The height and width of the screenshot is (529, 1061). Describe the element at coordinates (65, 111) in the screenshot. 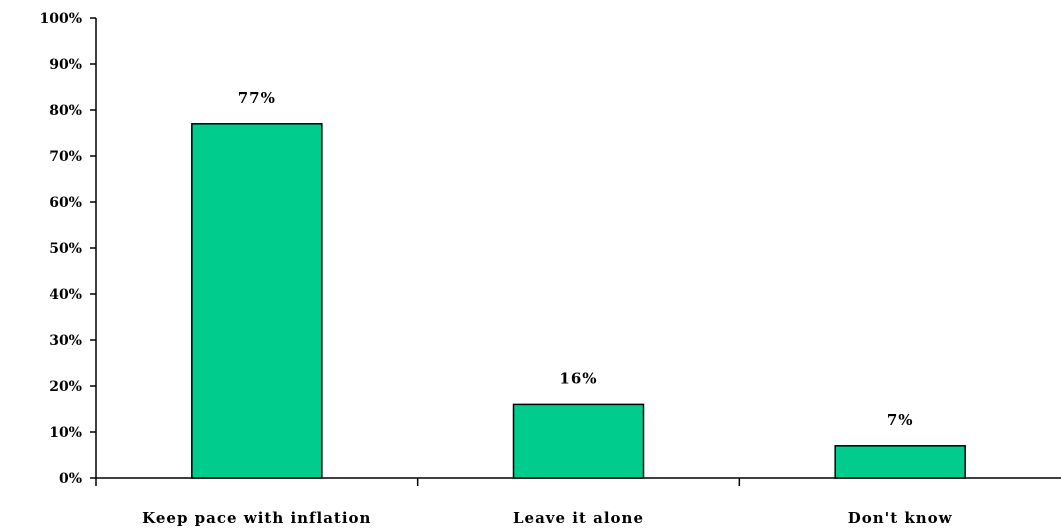

I see `y-tick-label: 80%` at that location.